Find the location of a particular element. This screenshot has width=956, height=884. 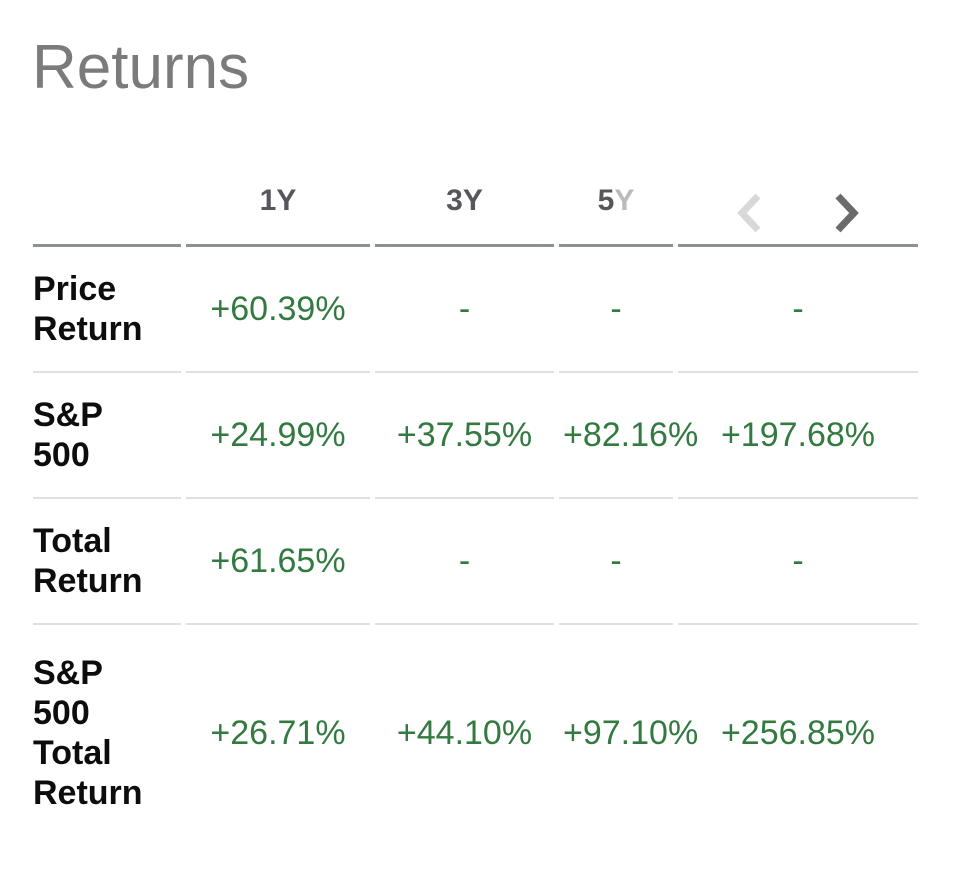

value-cell: +44.10% is located at coordinates (464, 732).